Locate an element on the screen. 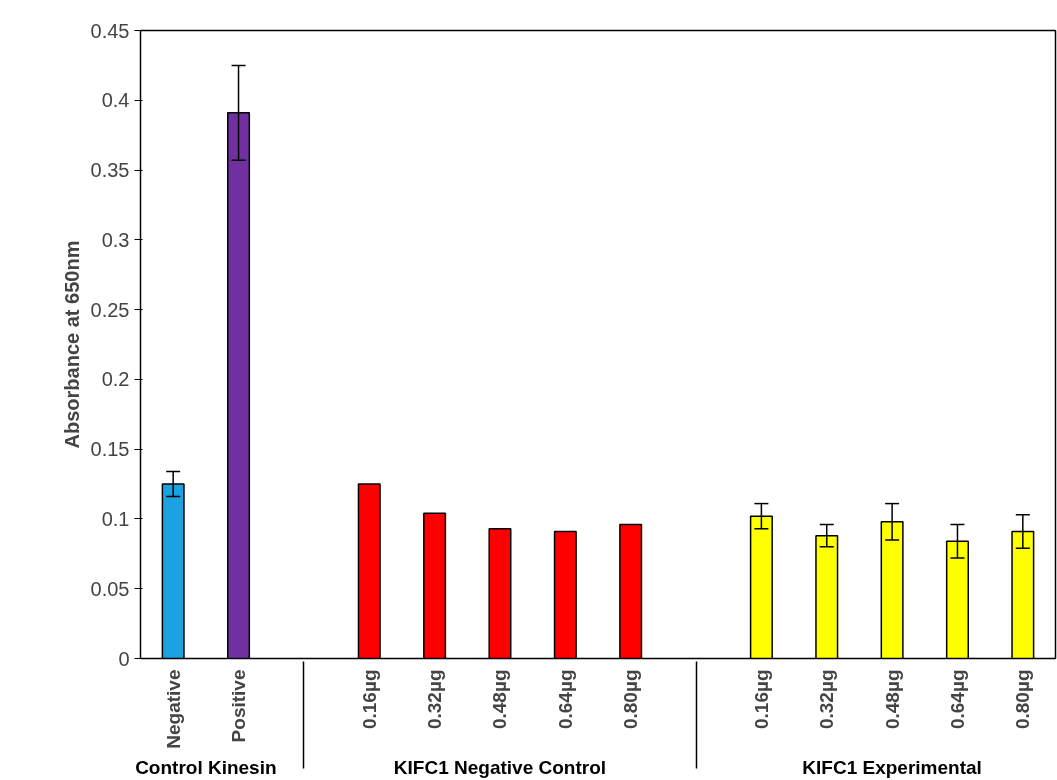 This screenshot has width=1057, height=780. y-tick-label: 0.3 is located at coordinates (115, 239).